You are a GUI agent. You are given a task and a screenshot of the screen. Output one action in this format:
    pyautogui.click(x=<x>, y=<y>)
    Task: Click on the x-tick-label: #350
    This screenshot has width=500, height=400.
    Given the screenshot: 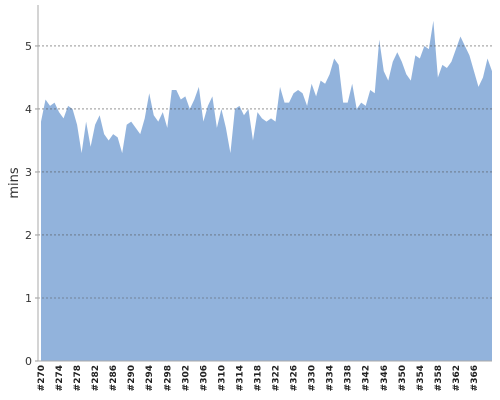 What is the action you would take?
    pyautogui.click(x=403, y=378)
    